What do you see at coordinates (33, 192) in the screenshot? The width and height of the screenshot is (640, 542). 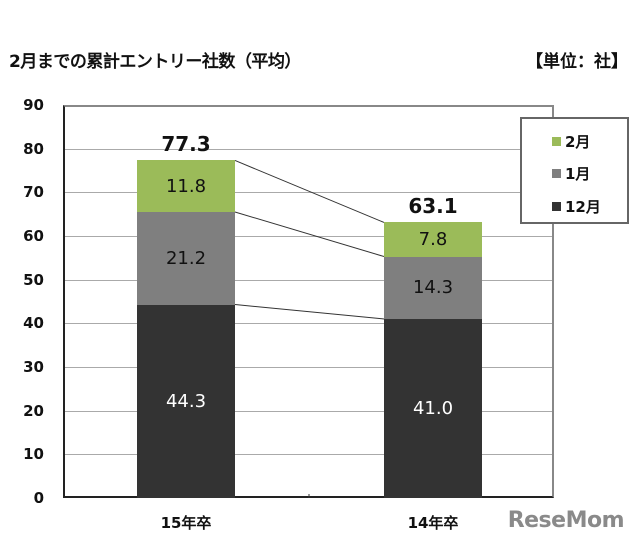 I see `y-tick-label: 70` at bounding box center [33, 192].